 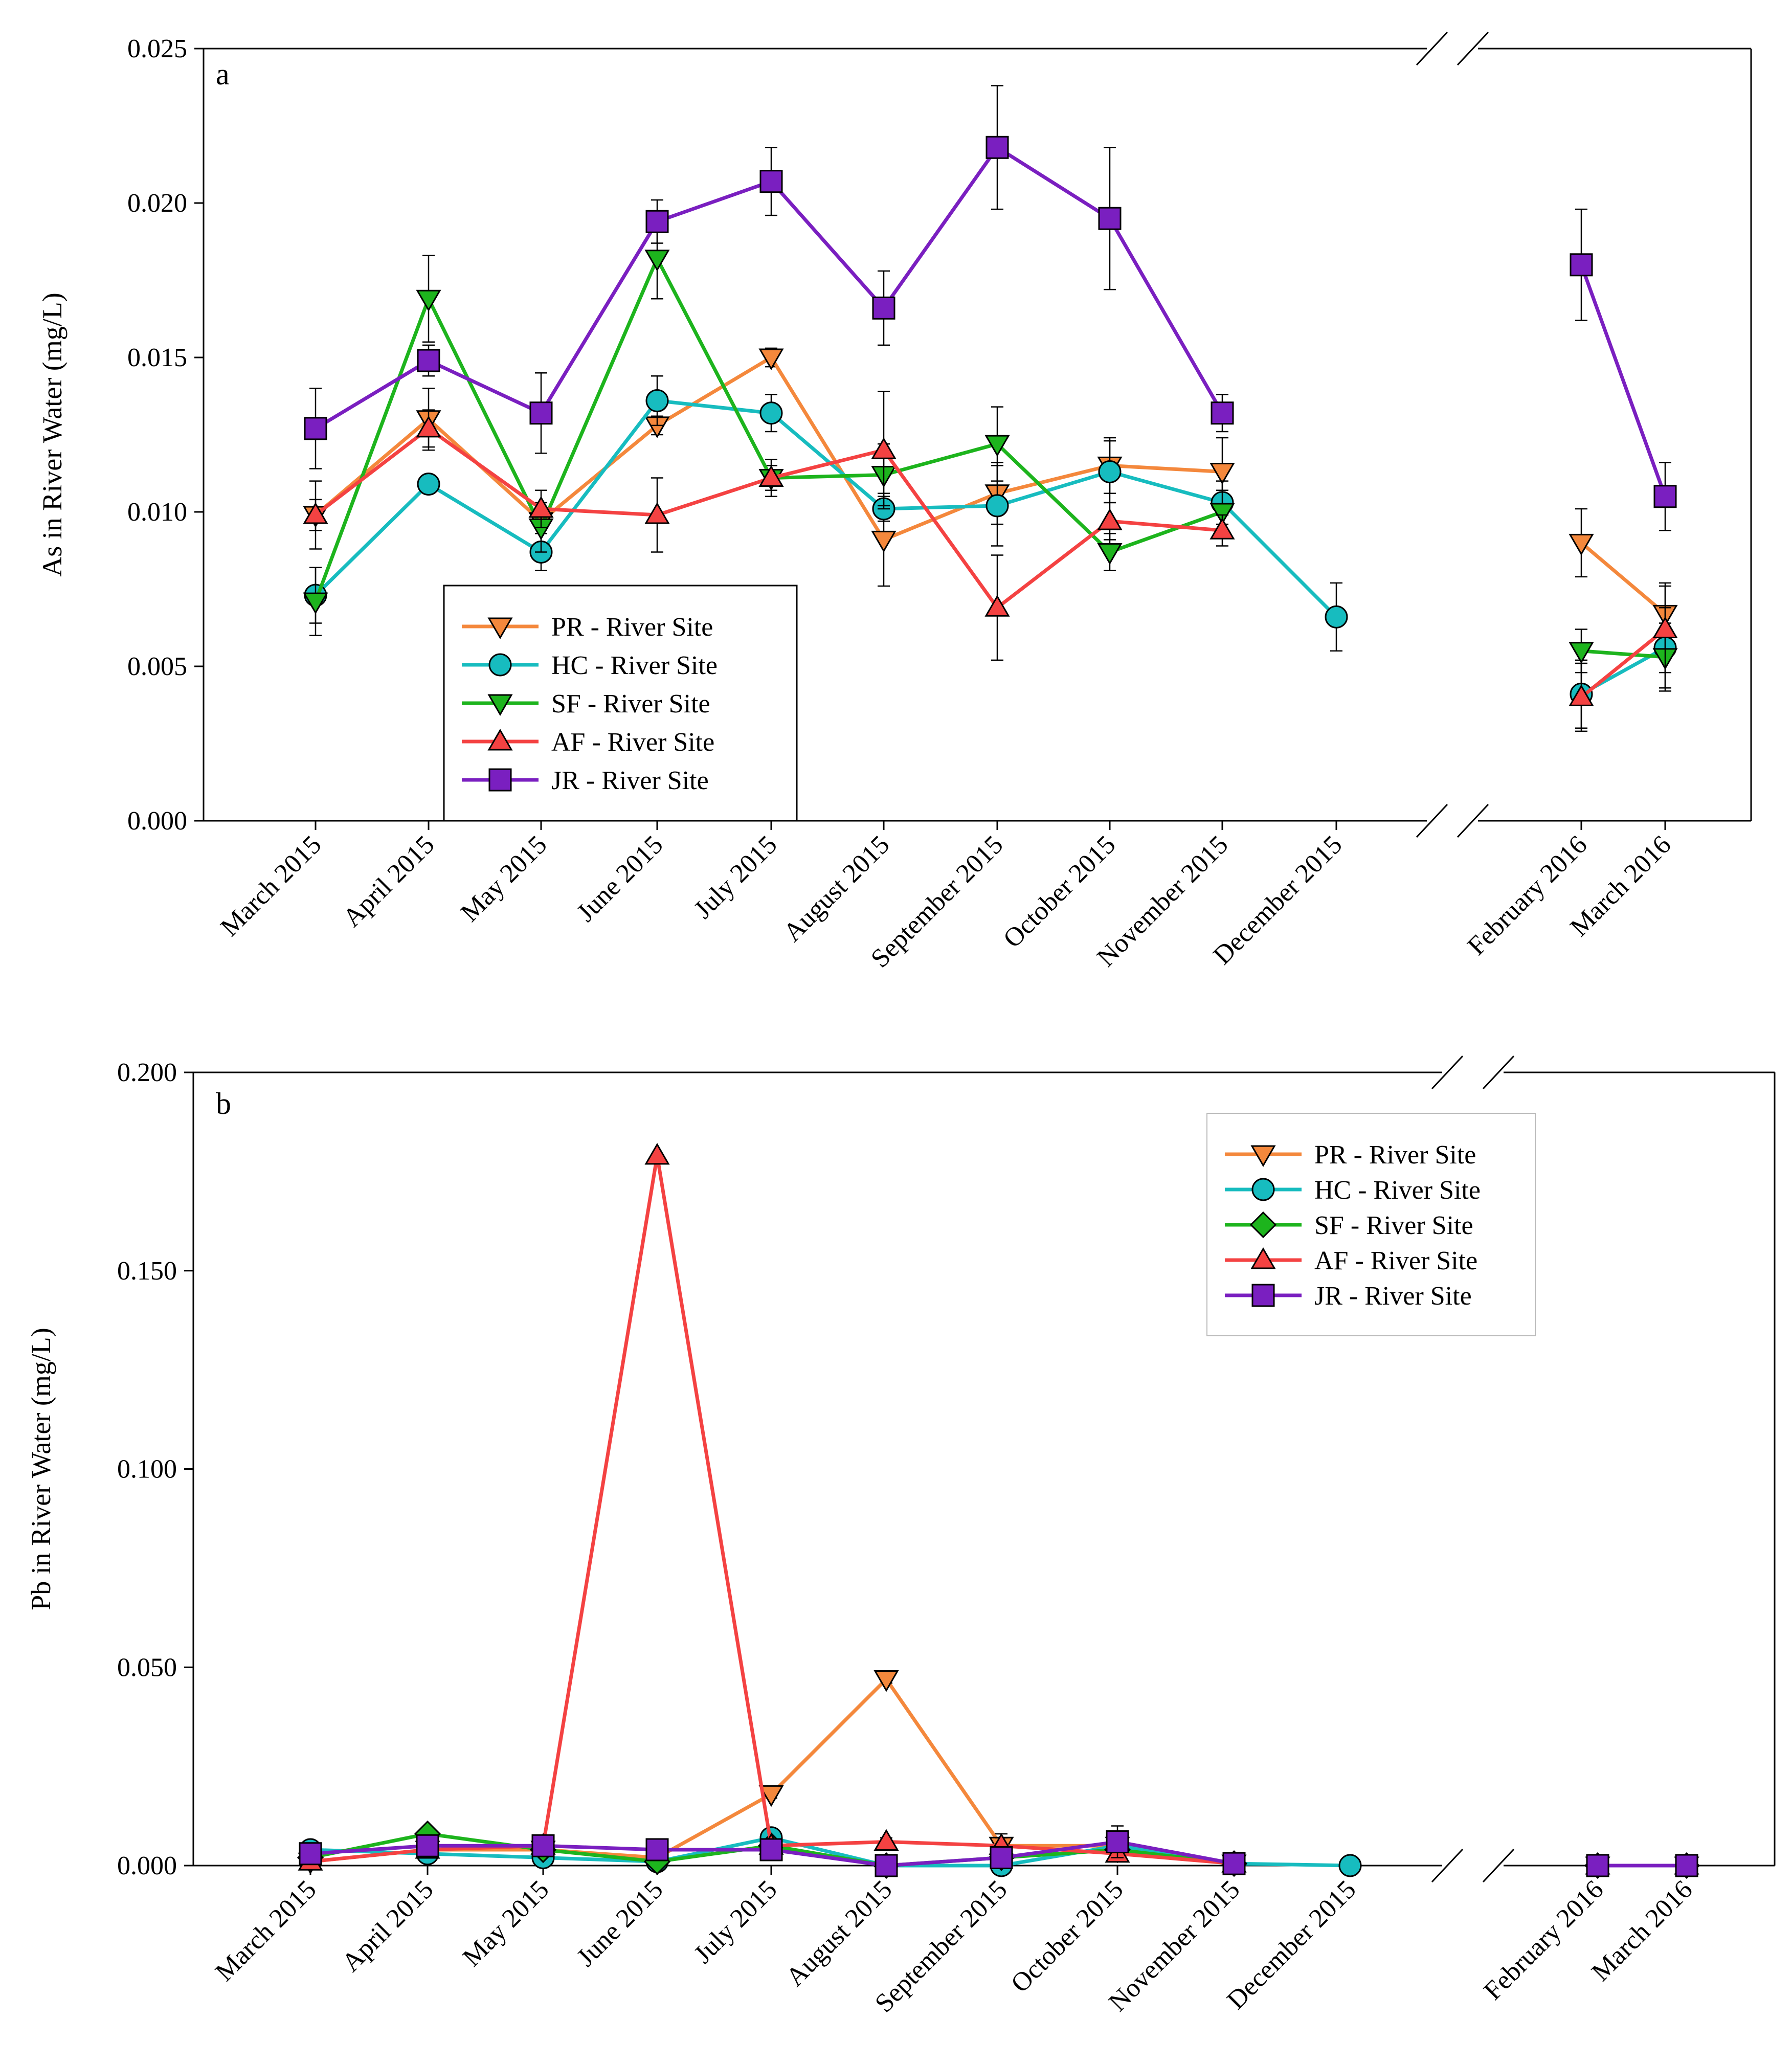 What do you see at coordinates (41, 1469) in the screenshot?
I see `y-axis-title: Pb in River Water (mg/L)` at bounding box center [41, 1469].